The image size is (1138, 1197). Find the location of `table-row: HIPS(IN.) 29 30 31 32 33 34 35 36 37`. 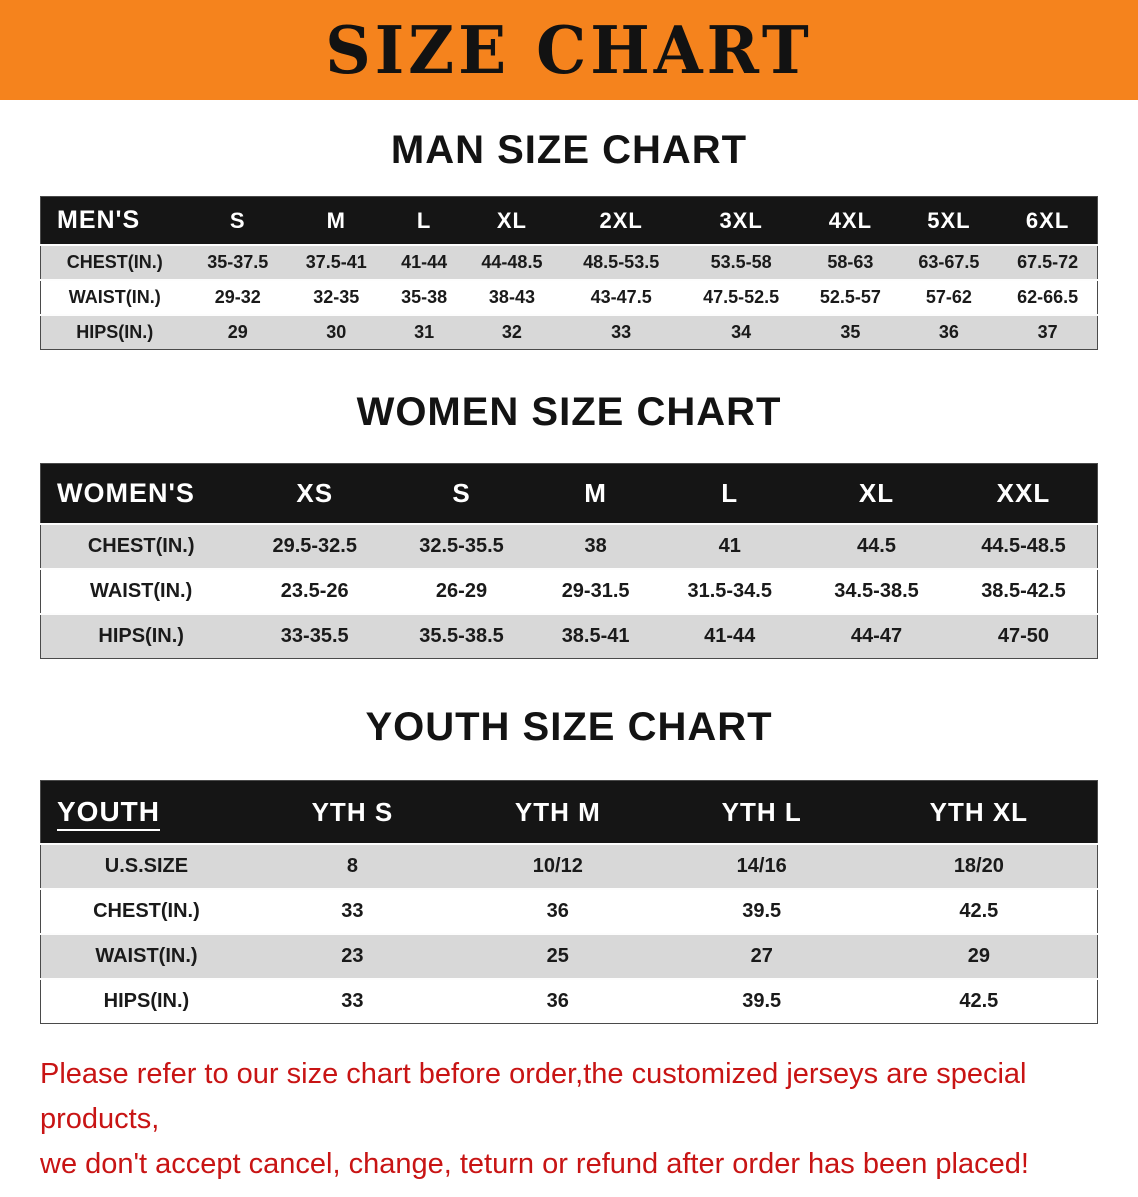

table-row: HIPS(IN.) 29 30 31 32 33 34 35 36 37 is located at coordinates (569, 332).